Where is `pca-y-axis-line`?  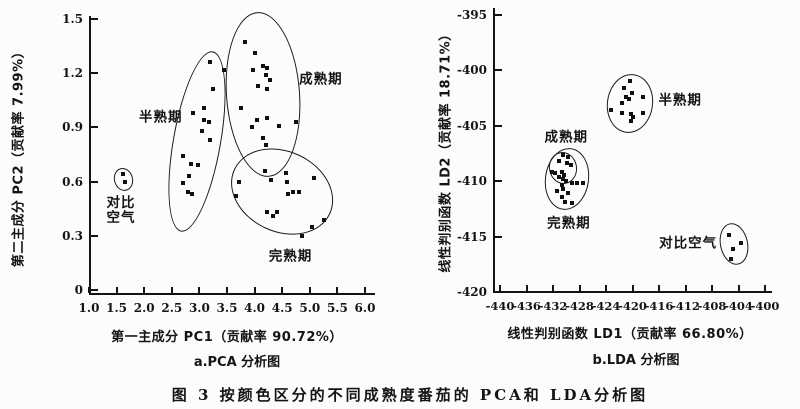 pca-y-axis-line is located at coordinates (90, 155).